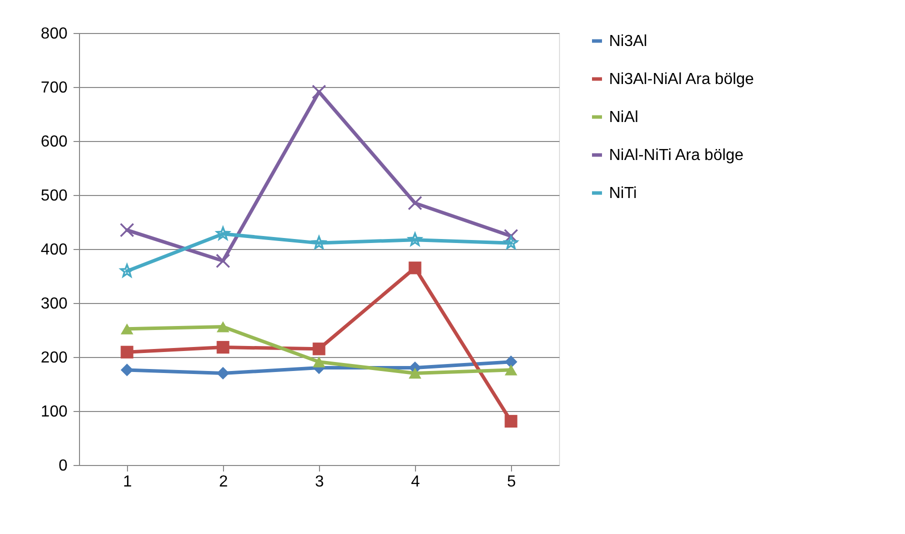 The width and height of the screenshot is (905, 534). I want to click on legend-label: NiAl-NiTi Ara bölge, so click(676, 155).